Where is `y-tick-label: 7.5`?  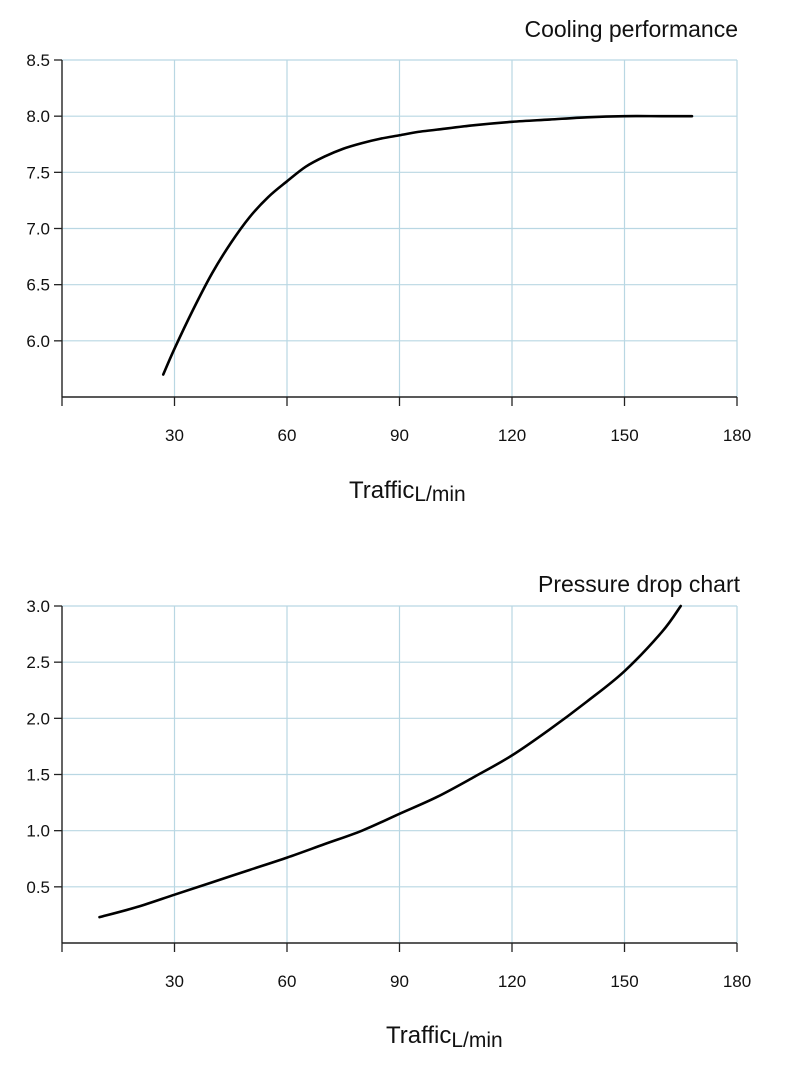
y-tick-label: 7.5 is located at coordinates (38, 172).